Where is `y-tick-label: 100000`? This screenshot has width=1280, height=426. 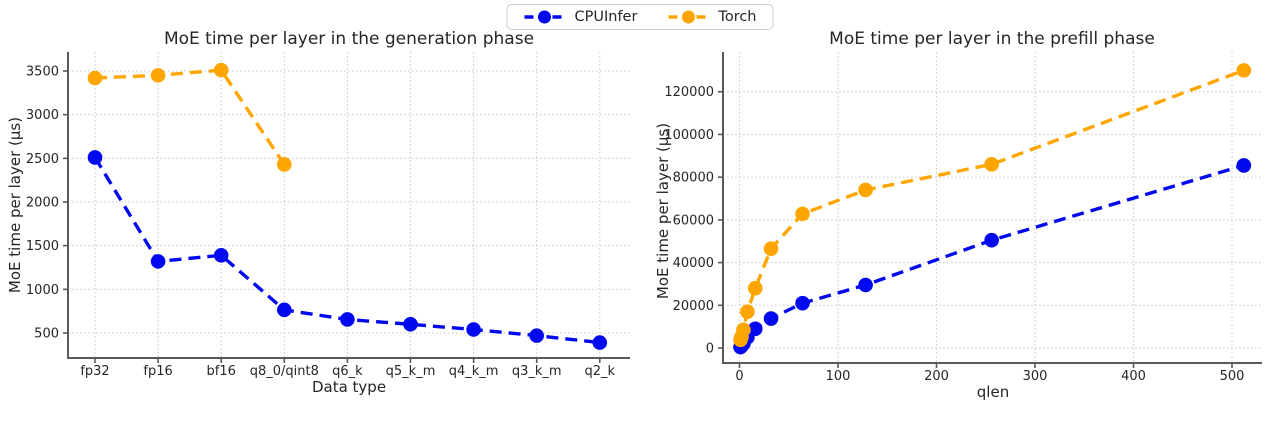
y-tick-label: 100000 is located at coordinates (689, 135).